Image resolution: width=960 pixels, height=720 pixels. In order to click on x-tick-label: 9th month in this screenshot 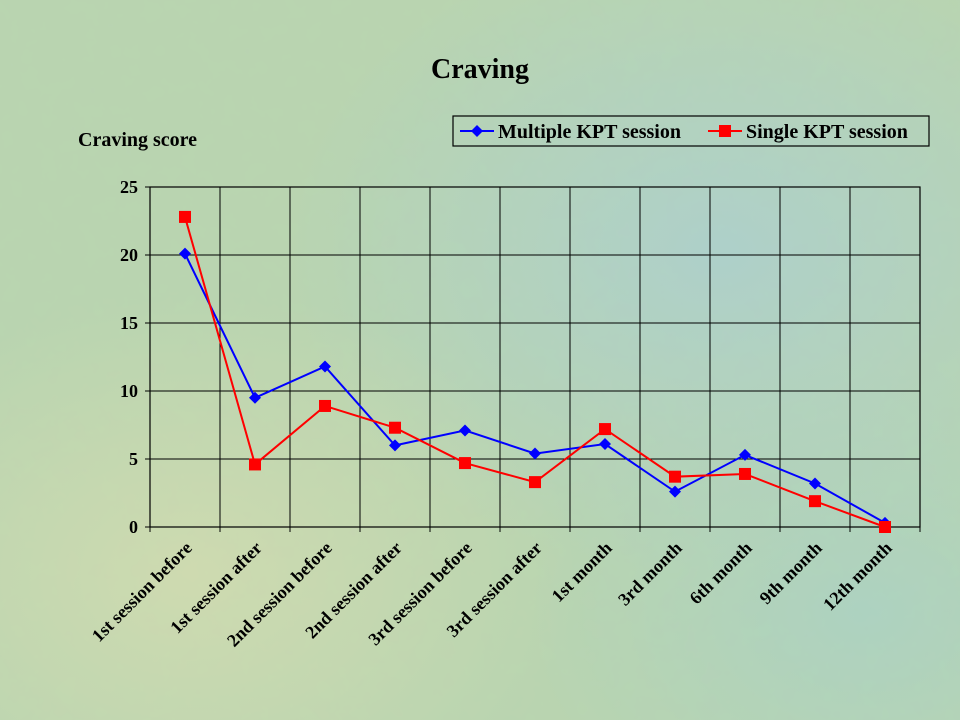, I will do `click(790, 573)`.